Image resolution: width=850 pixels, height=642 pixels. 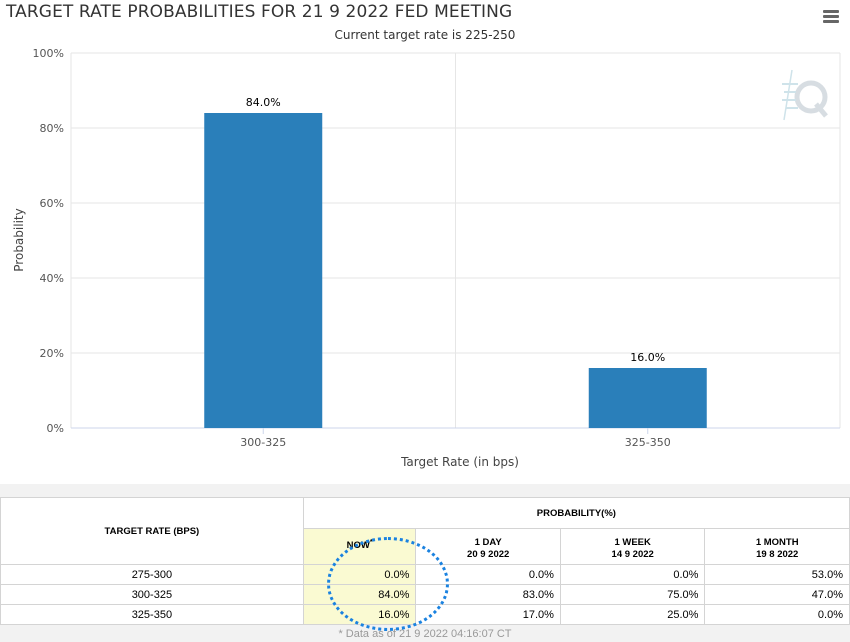 I want to click on y-tick-label: 40%, so click(x=52, y=278).